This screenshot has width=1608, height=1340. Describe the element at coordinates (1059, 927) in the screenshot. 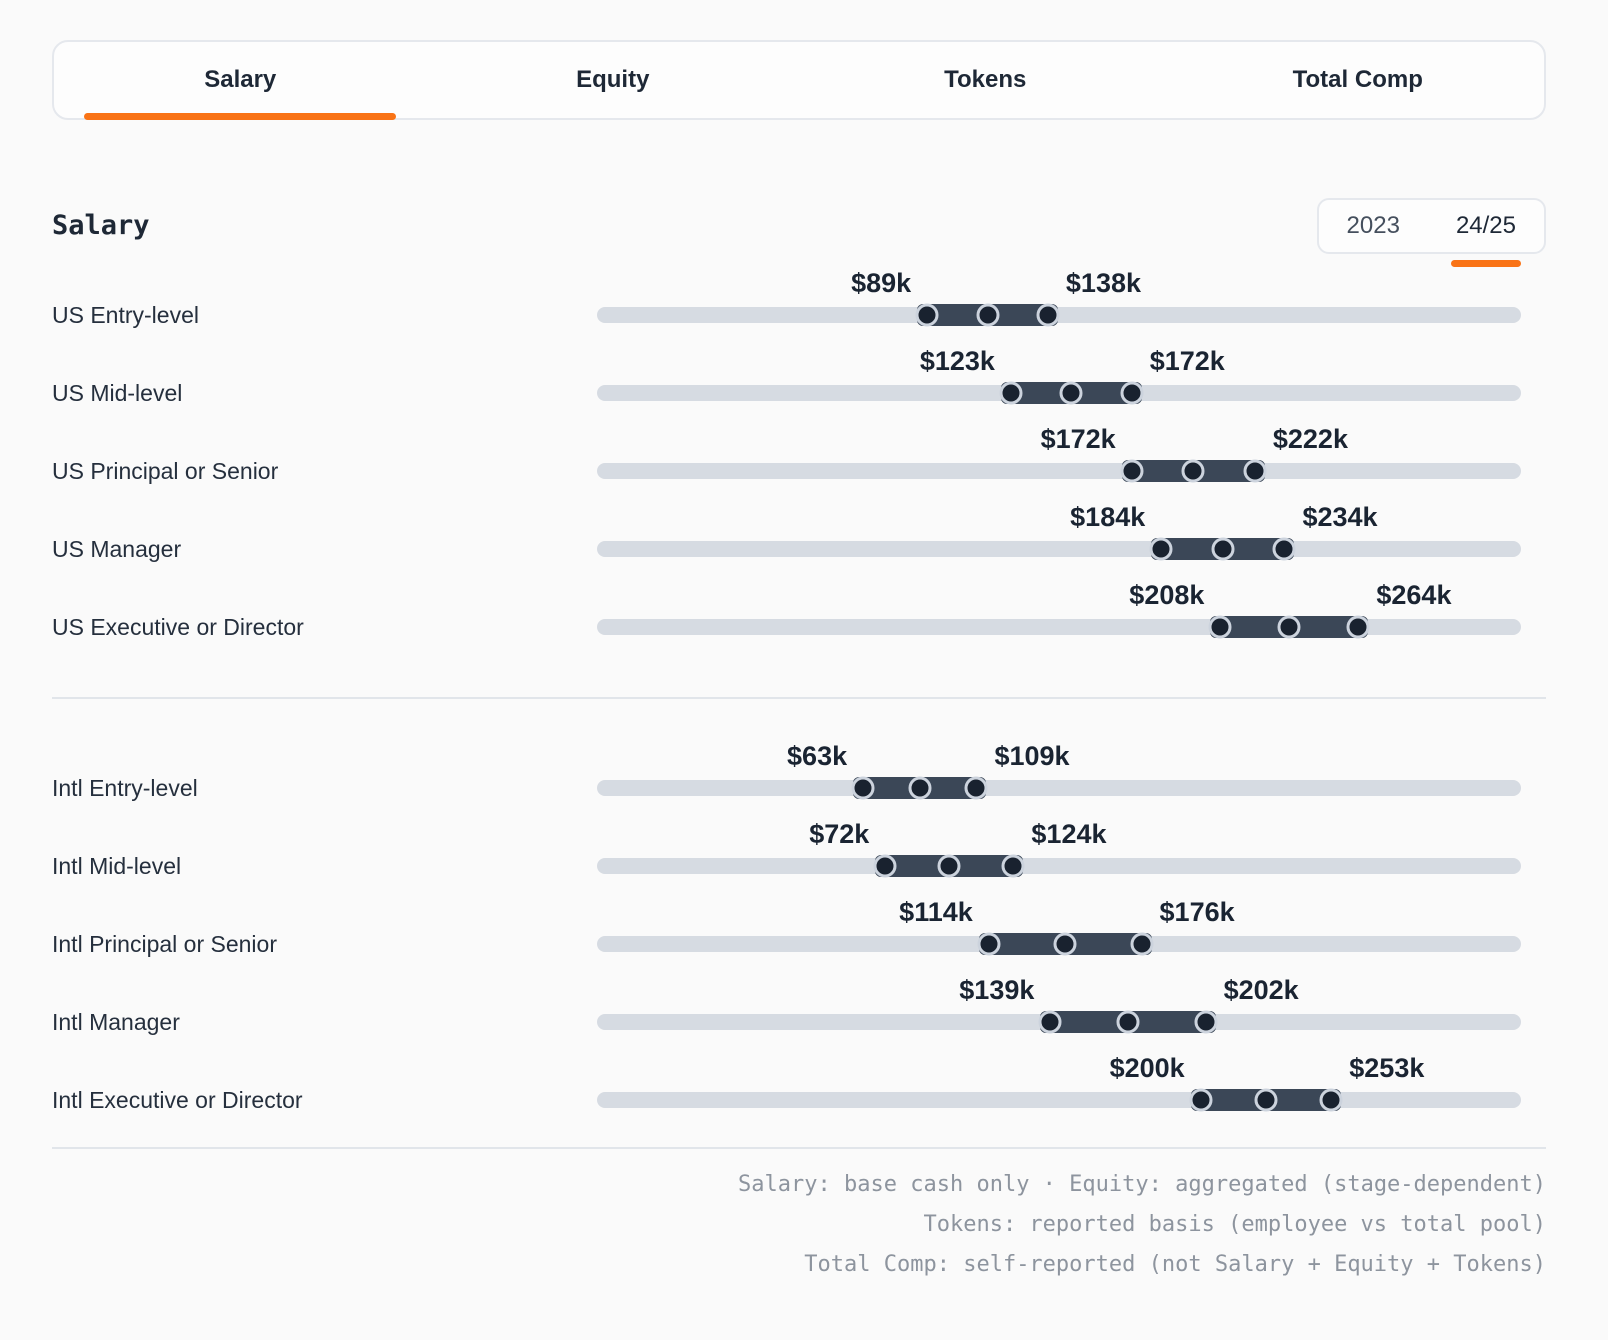

I see `range-slider-track: $114k $176k` at that location.